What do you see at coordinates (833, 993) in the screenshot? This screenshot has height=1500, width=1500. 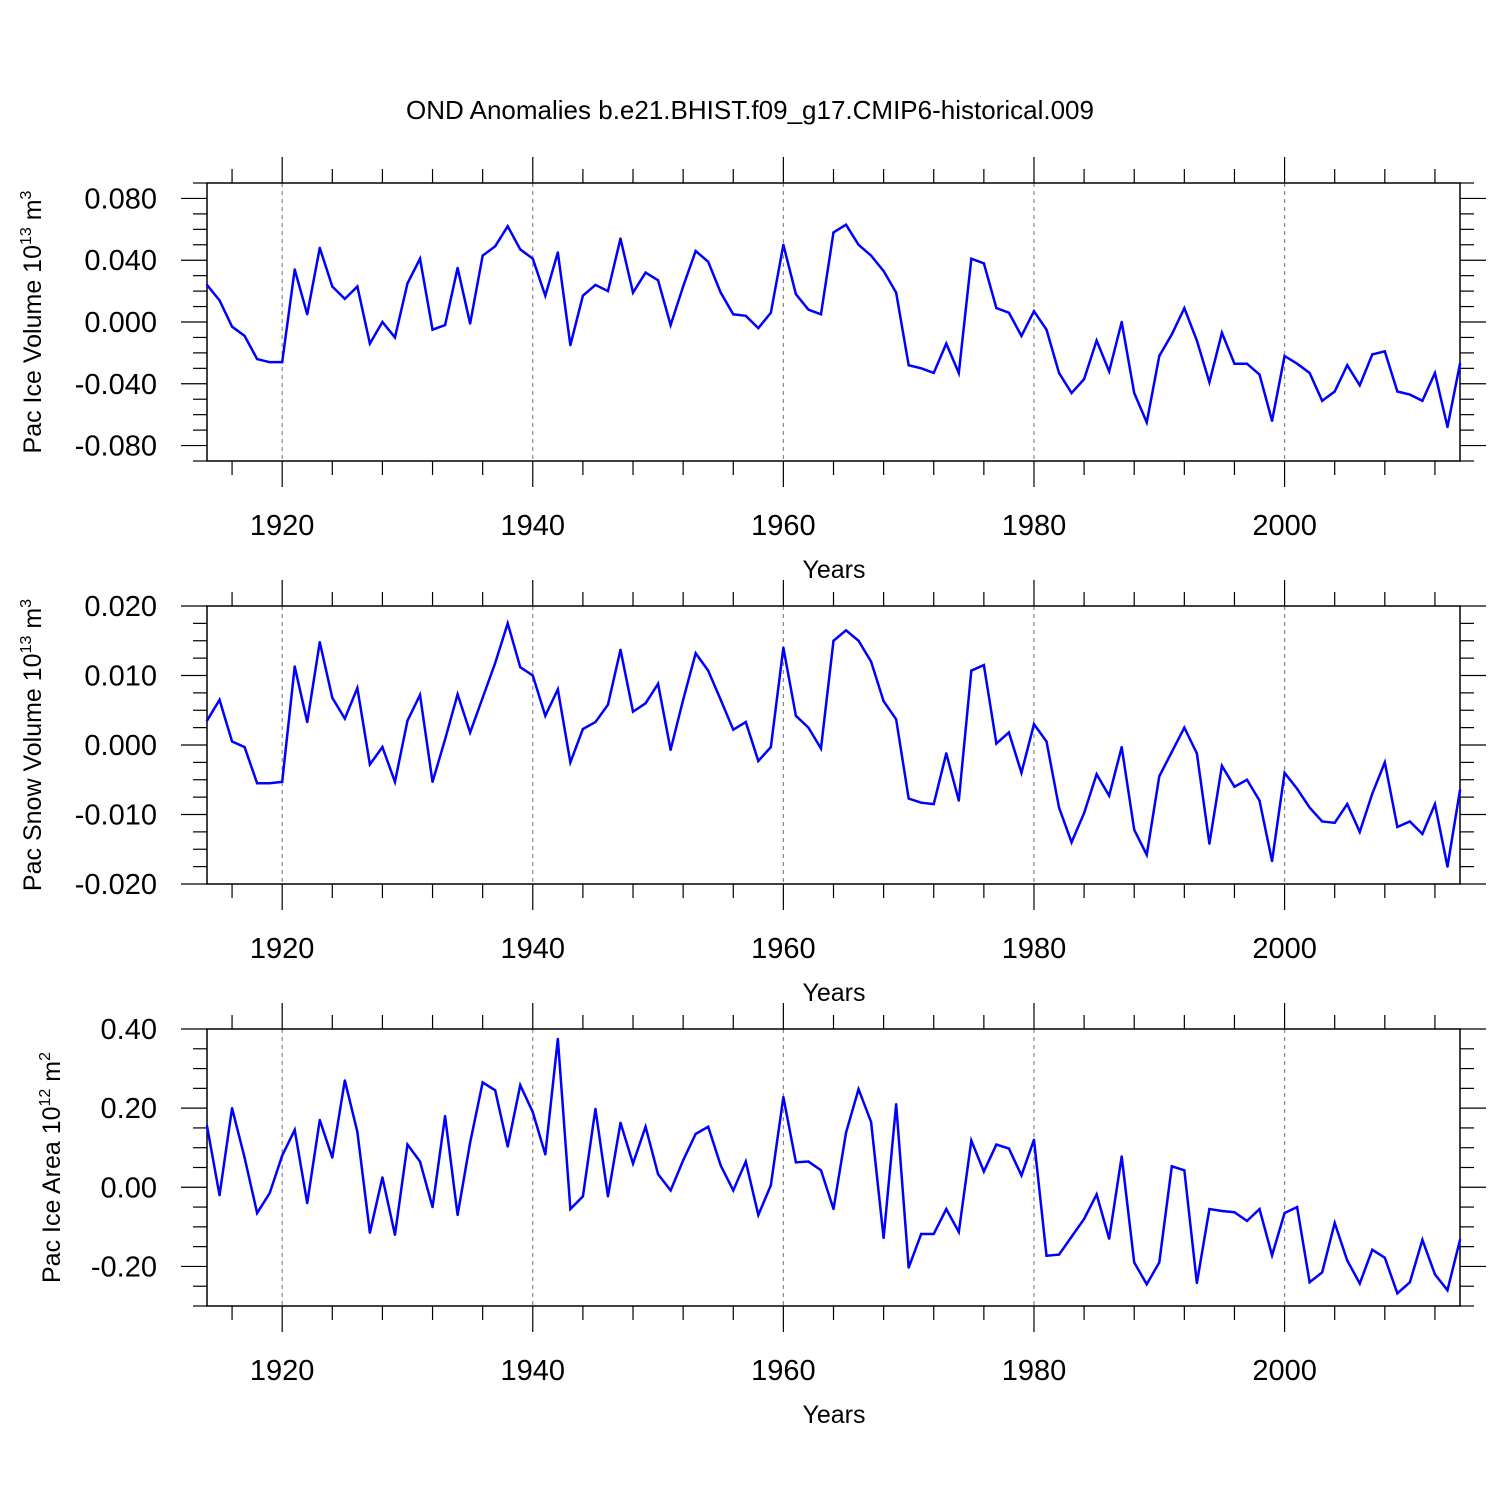 I see `x-axis-label: Years` at bounding box center [833, 993].